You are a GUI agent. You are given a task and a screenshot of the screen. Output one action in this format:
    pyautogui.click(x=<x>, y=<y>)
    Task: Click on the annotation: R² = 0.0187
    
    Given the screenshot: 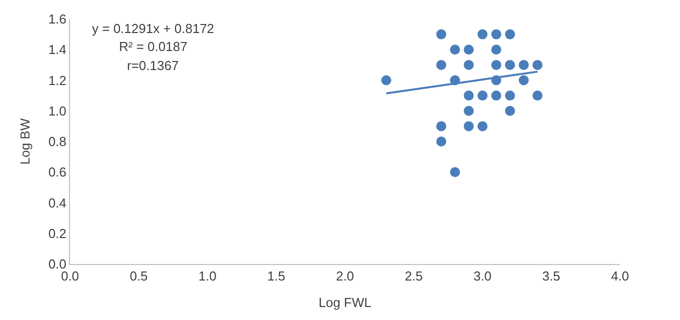 What is the action you would take?
    pyautogui.click(x=153, y=46)
    